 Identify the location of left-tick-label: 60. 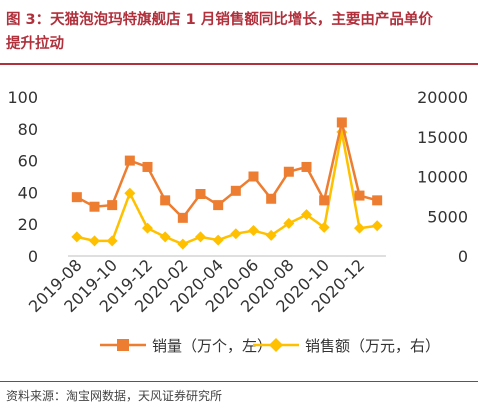
(28, 161).